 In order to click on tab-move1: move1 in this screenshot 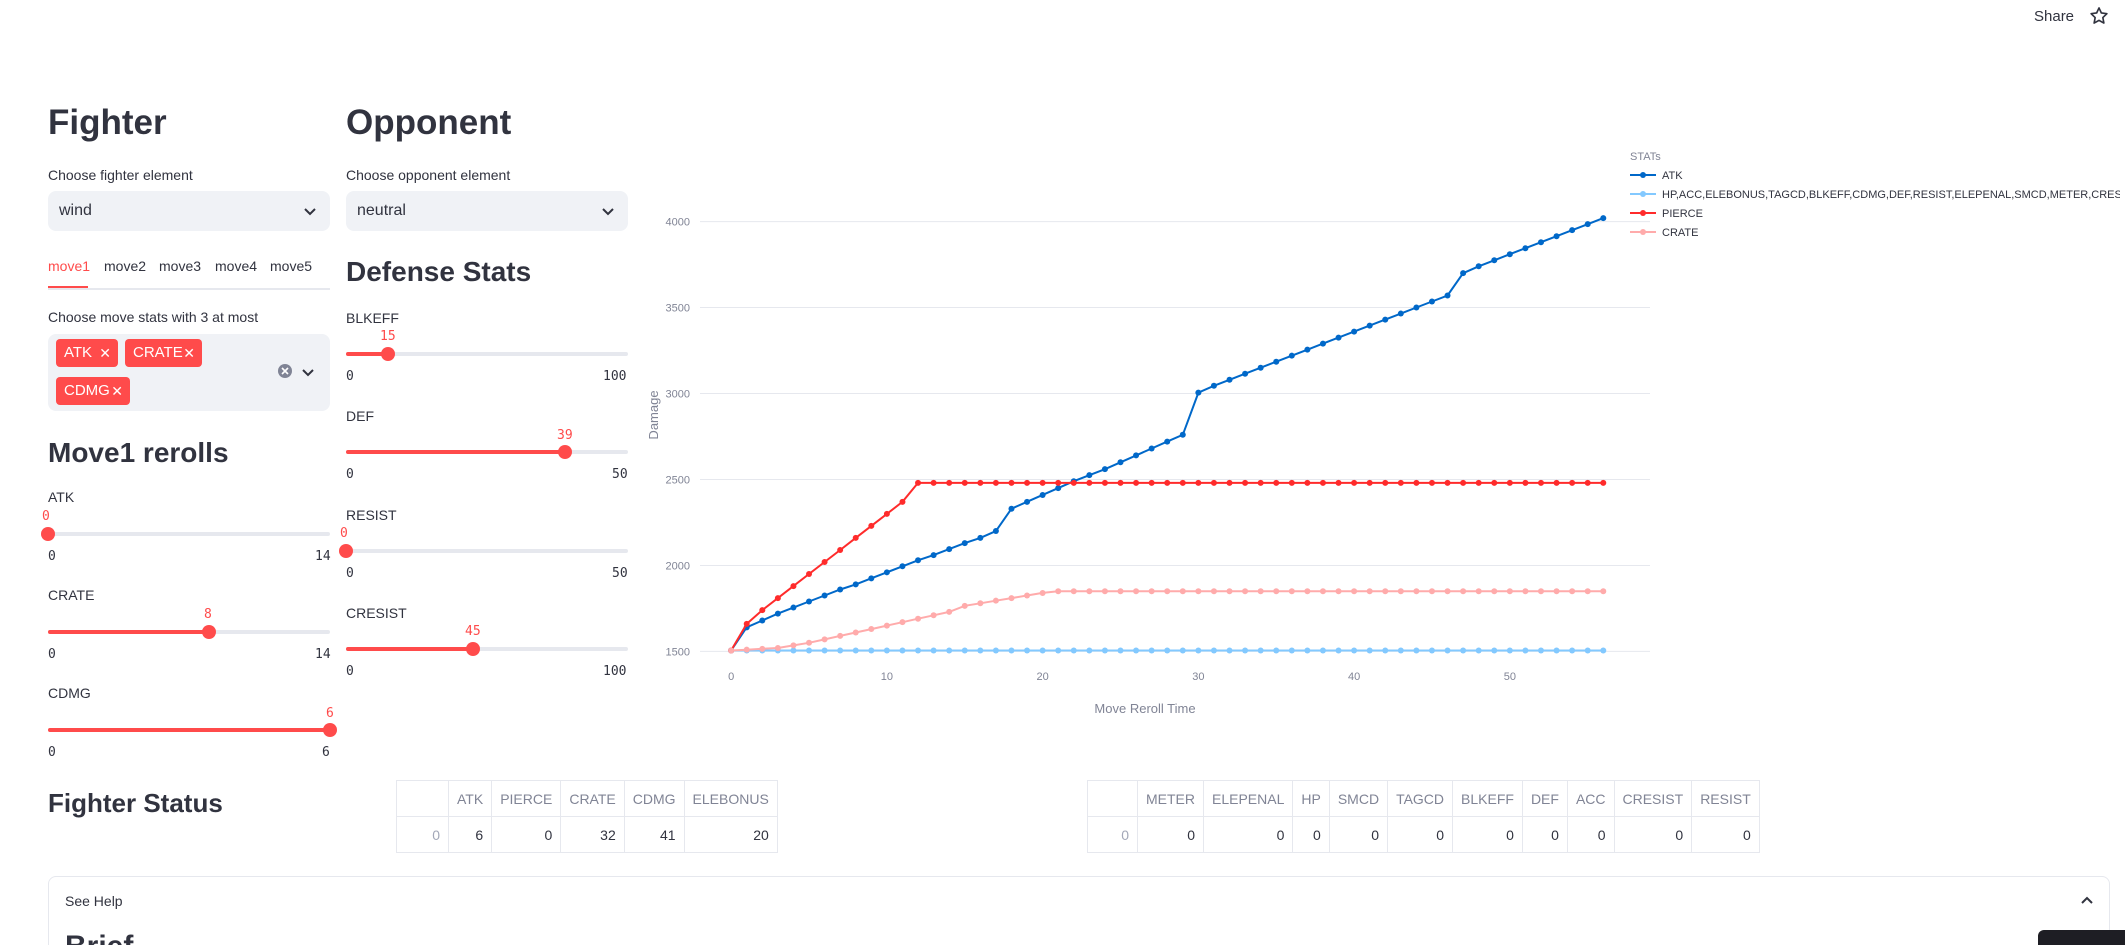, I will do `click(69, 266)`.